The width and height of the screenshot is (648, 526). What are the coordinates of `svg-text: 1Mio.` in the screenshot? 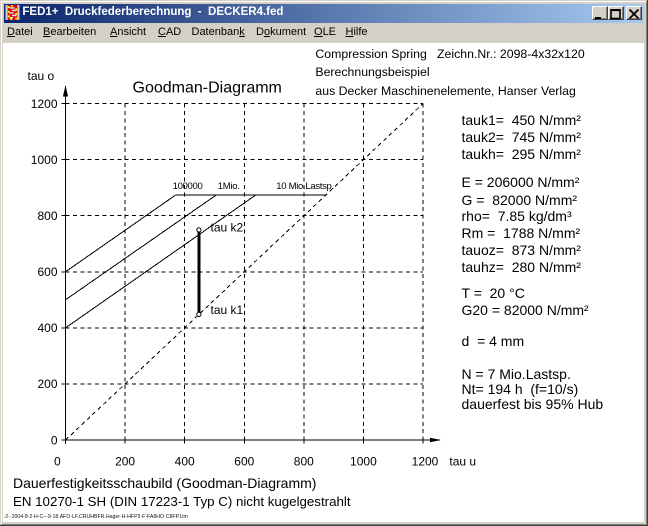 It's located at (229, 186).